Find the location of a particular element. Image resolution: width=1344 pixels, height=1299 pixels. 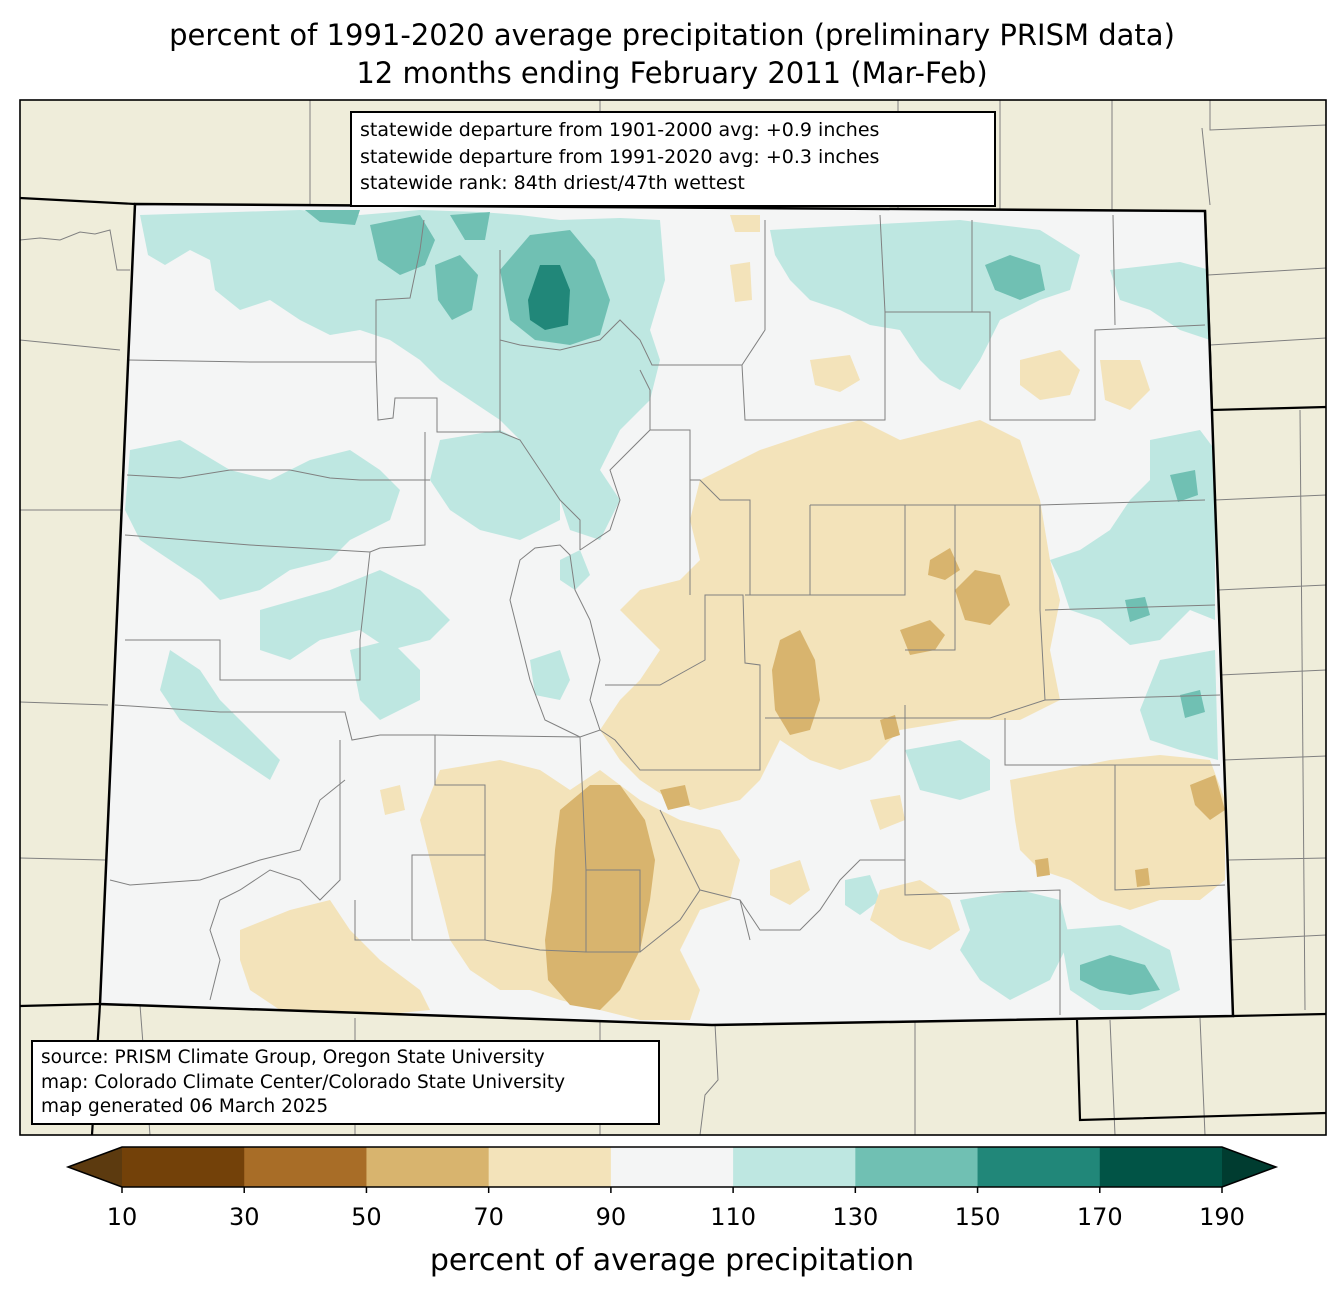

map-title-line2: 12 months ending February 2011 (Mar-Feb) is located at coordinates (672, 73).